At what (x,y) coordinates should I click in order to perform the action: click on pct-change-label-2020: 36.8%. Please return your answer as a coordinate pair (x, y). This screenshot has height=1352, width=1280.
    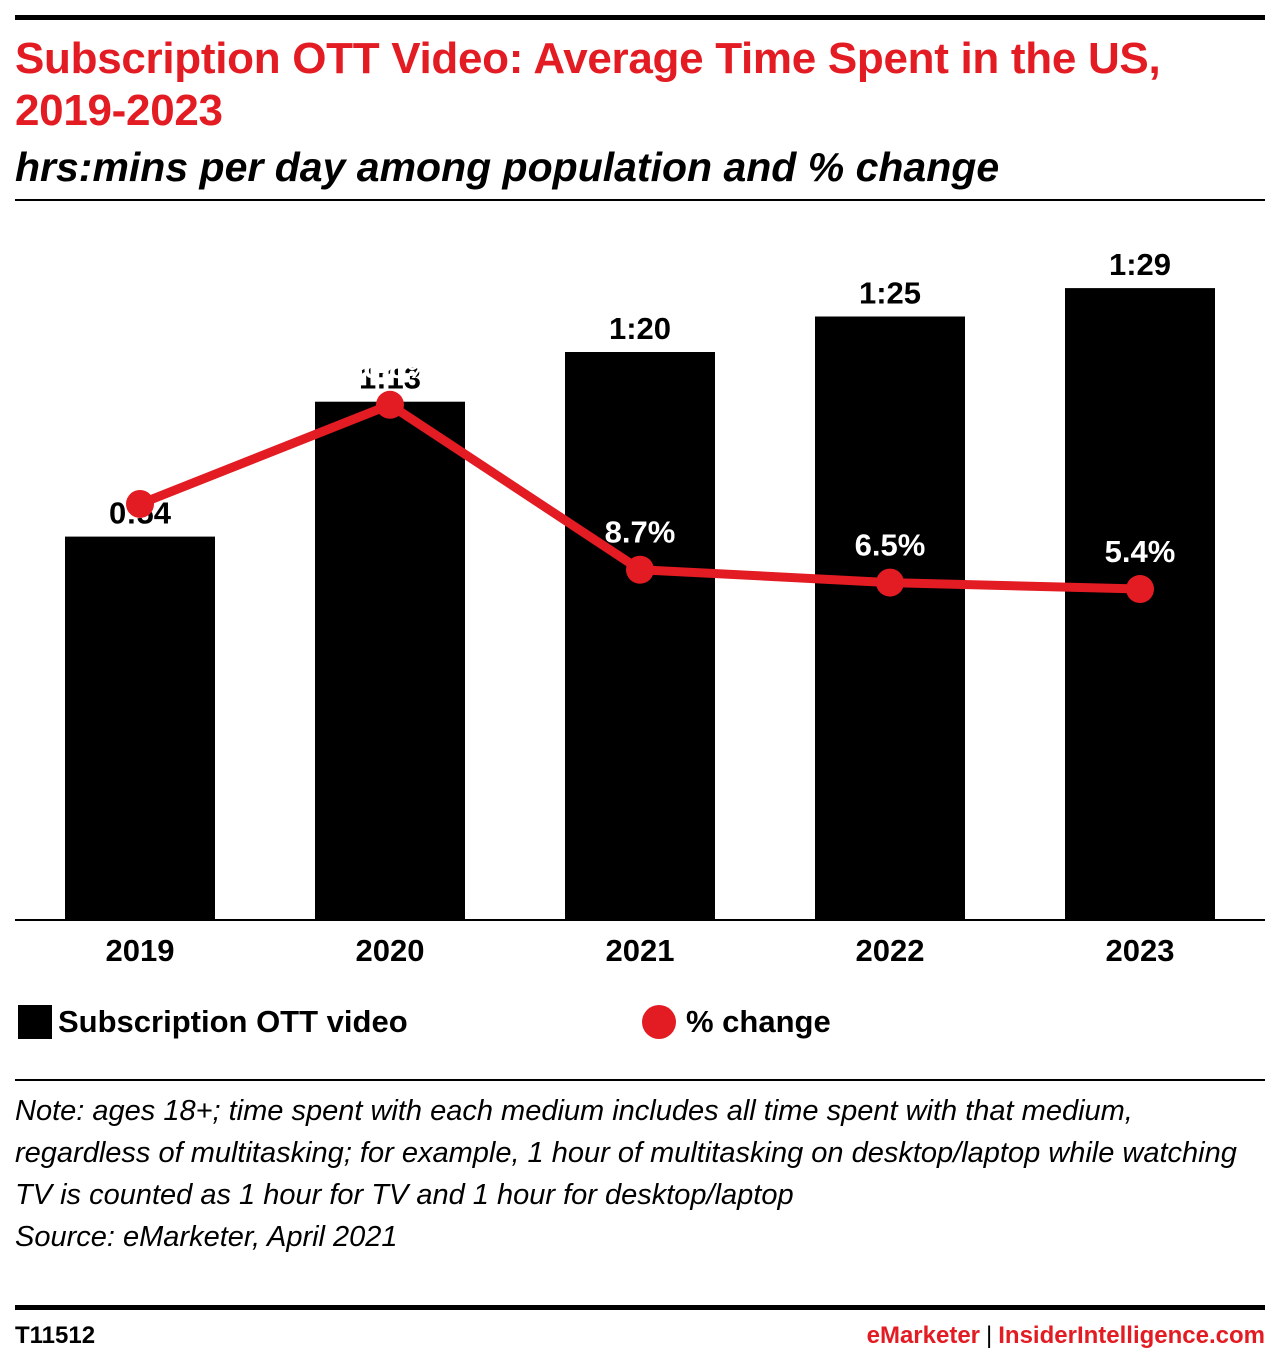
    Looking at the image, I should click on (390, 367).